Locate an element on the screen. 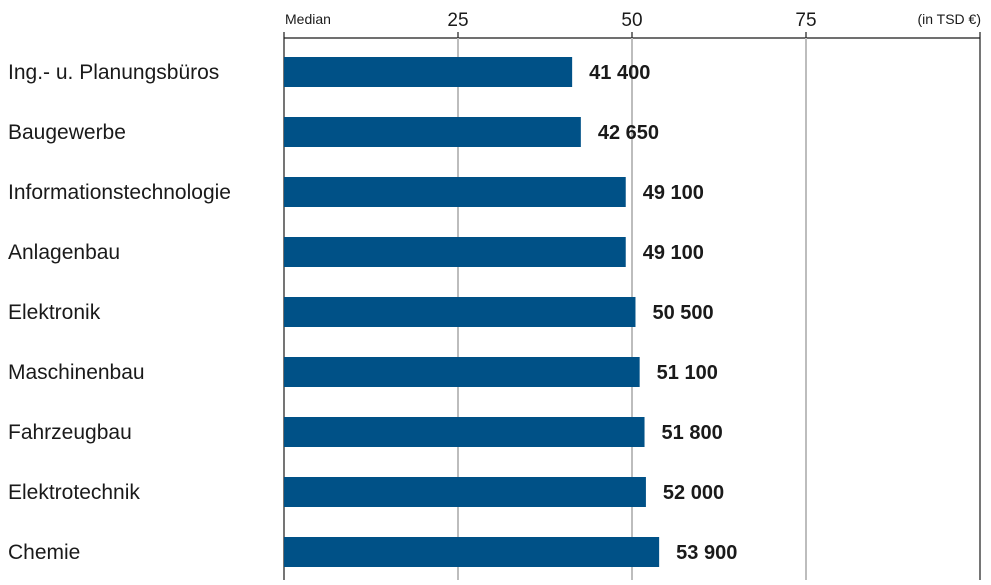  value-label: 52 000 is located at coordinates (693, 493).